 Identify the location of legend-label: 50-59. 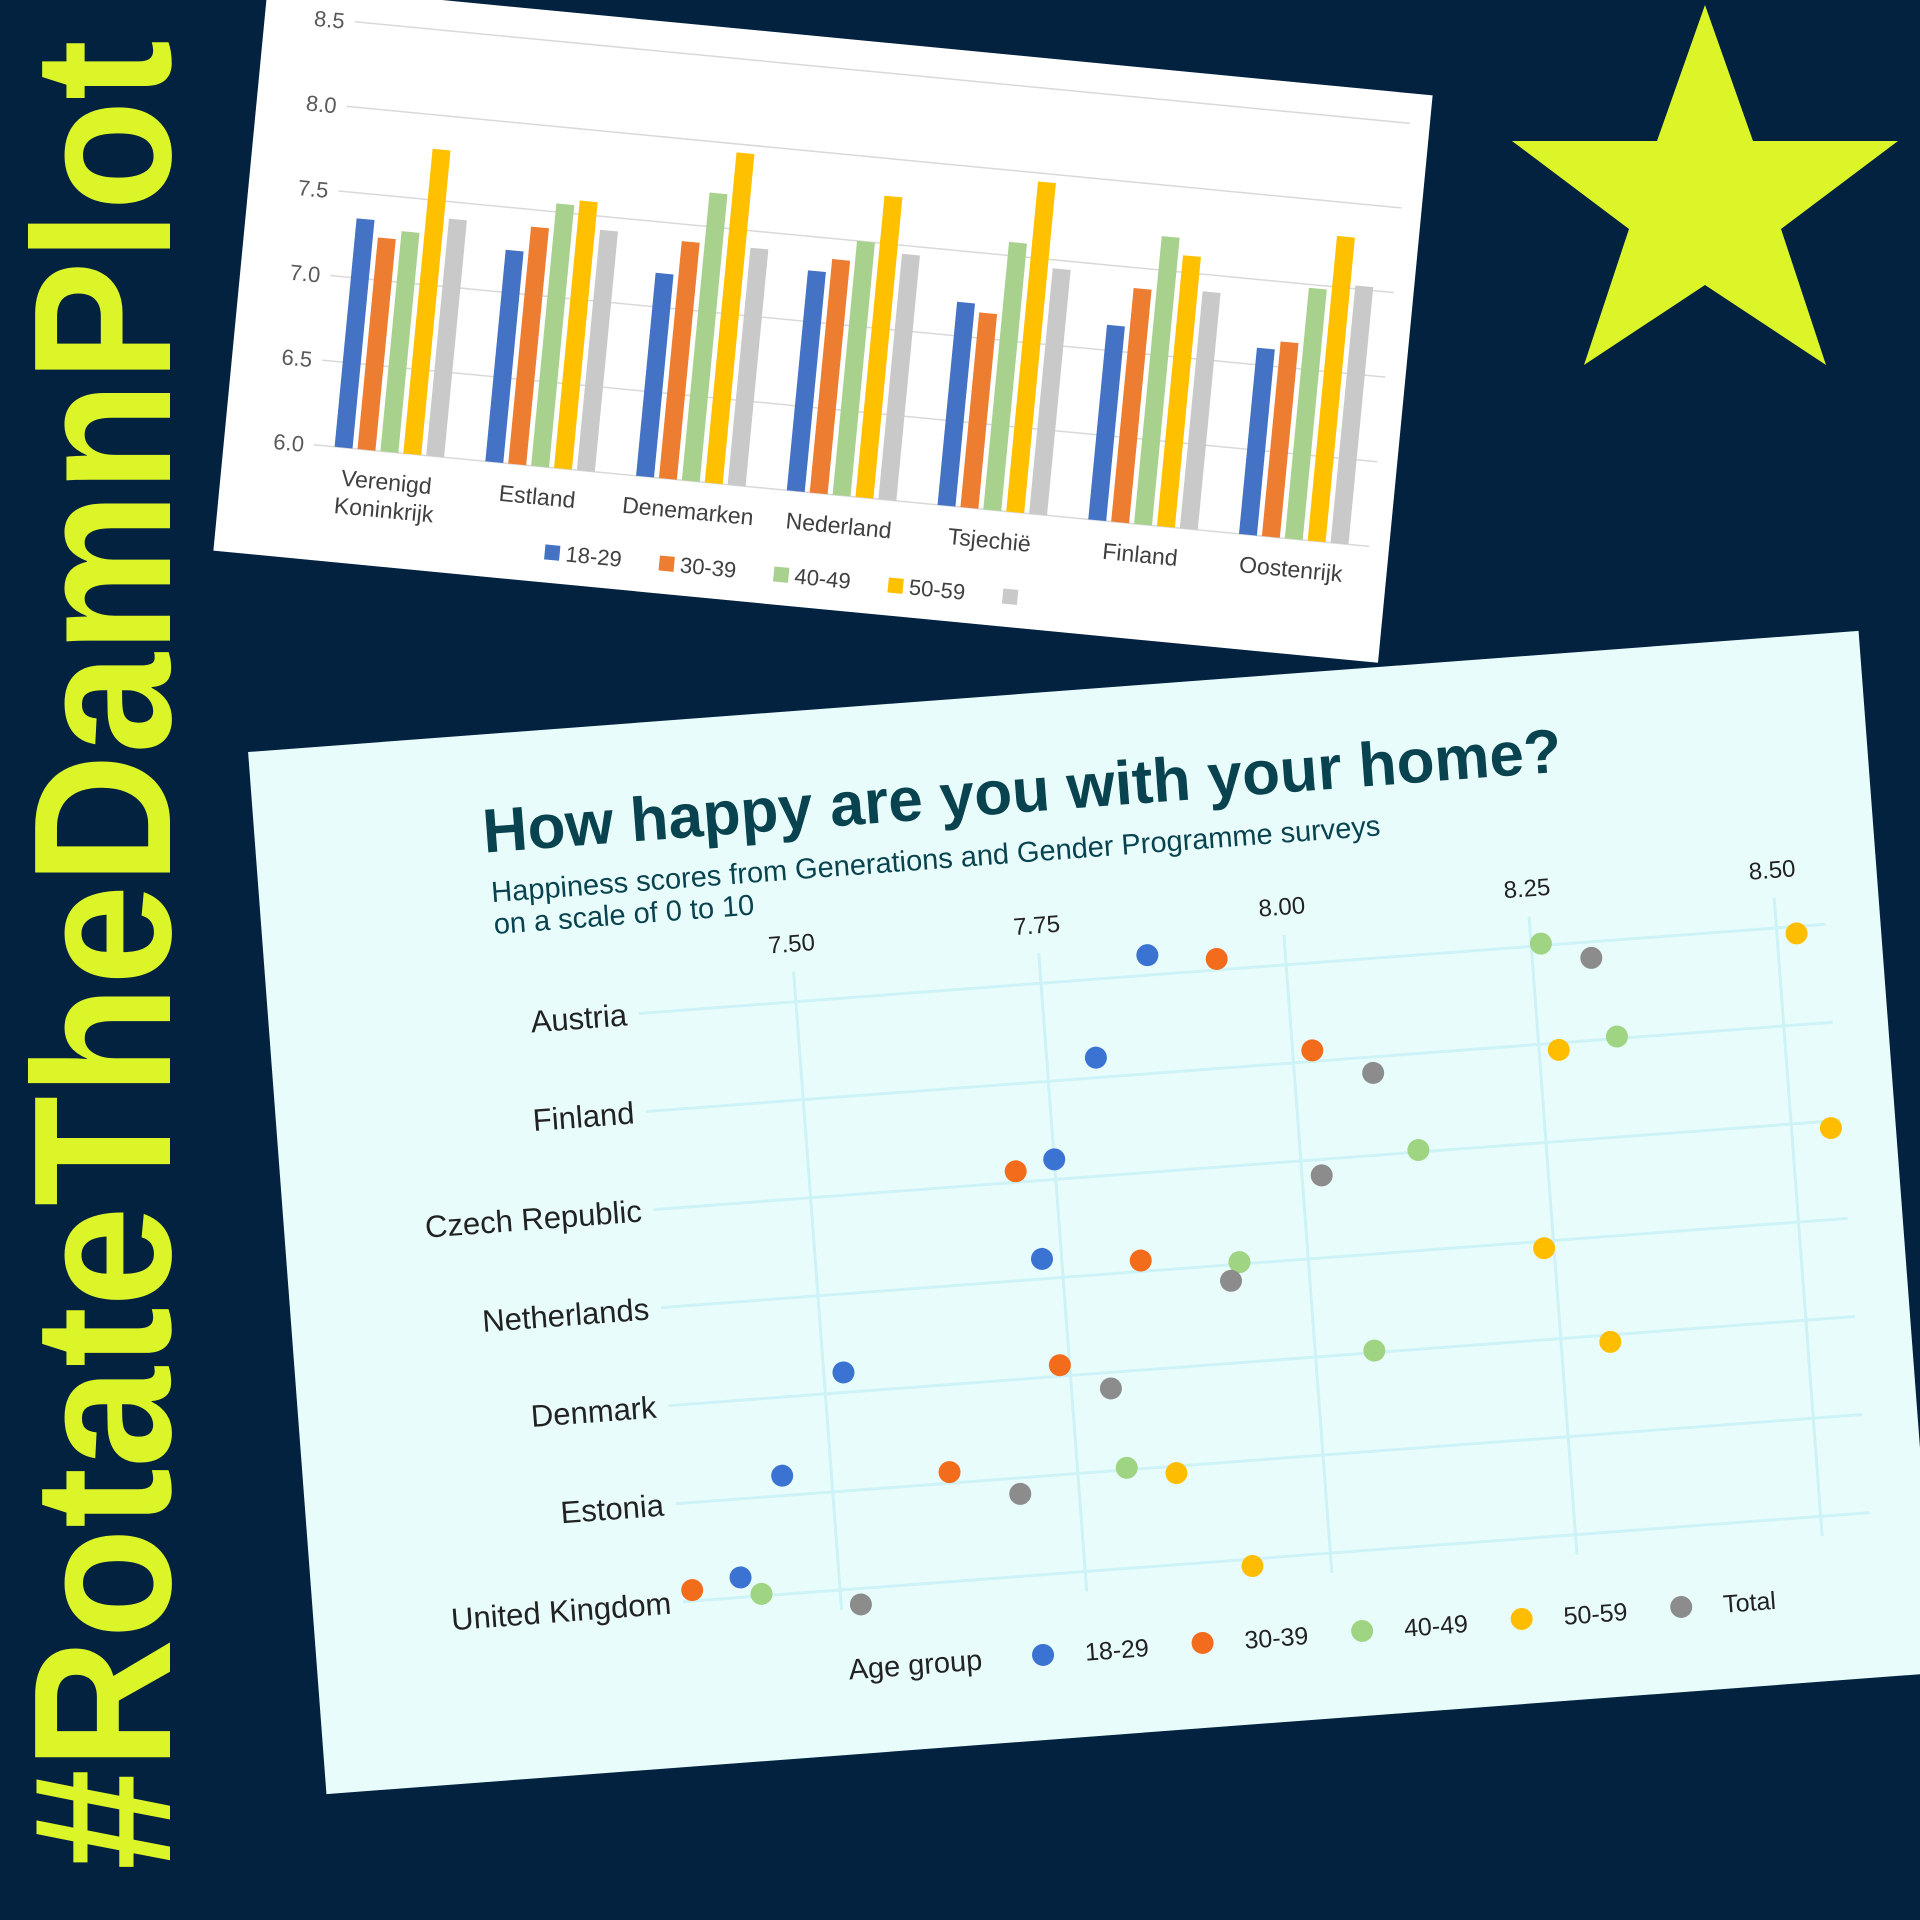
(1596, 1614).